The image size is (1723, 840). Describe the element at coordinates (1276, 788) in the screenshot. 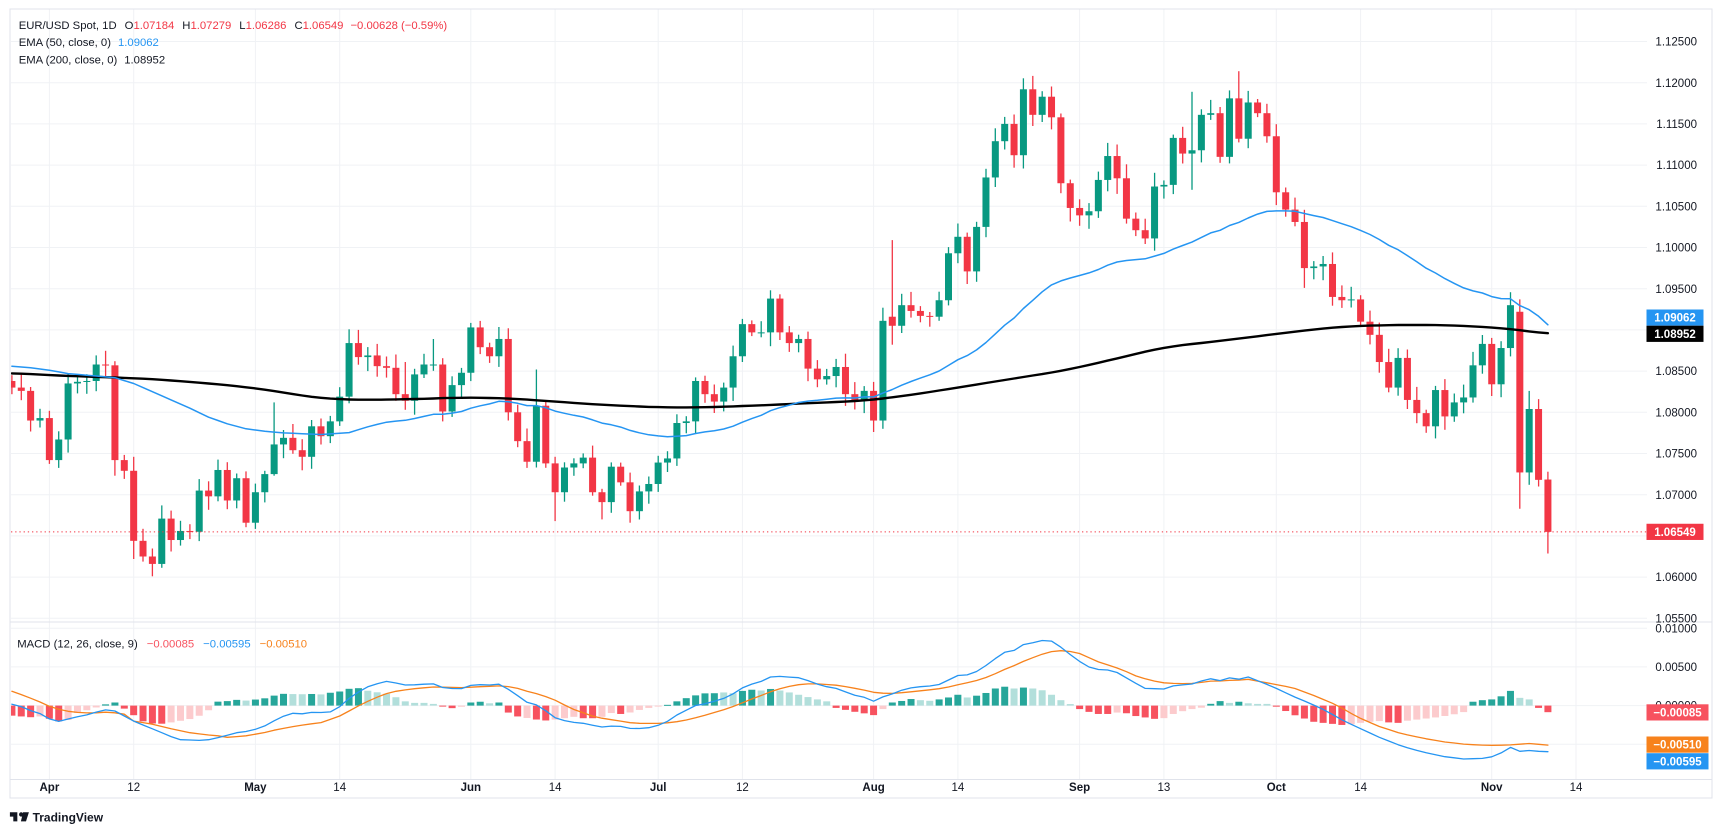

I see `svg-text: Oct` at that location.